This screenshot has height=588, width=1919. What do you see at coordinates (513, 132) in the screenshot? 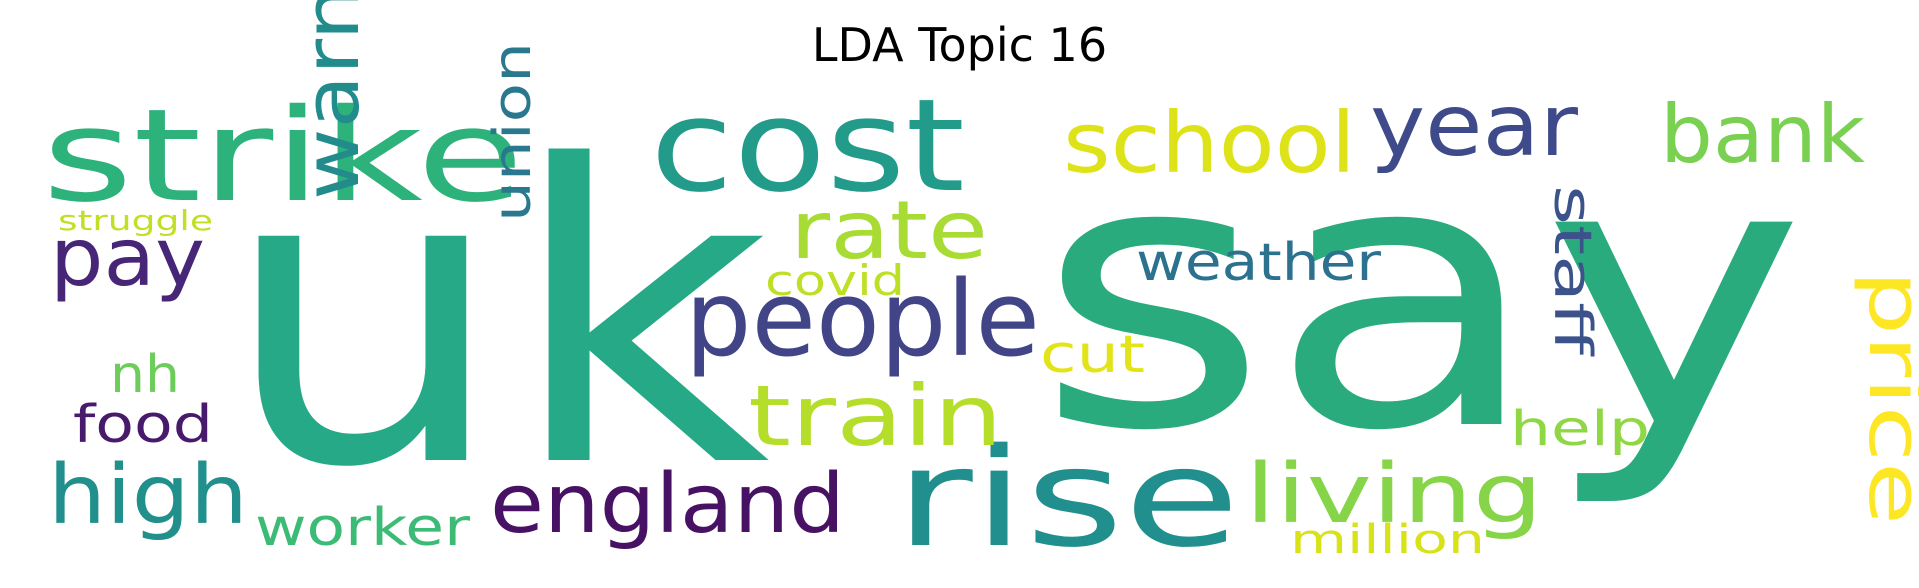
I see `word-union: union` at bounding box center [513, 132].